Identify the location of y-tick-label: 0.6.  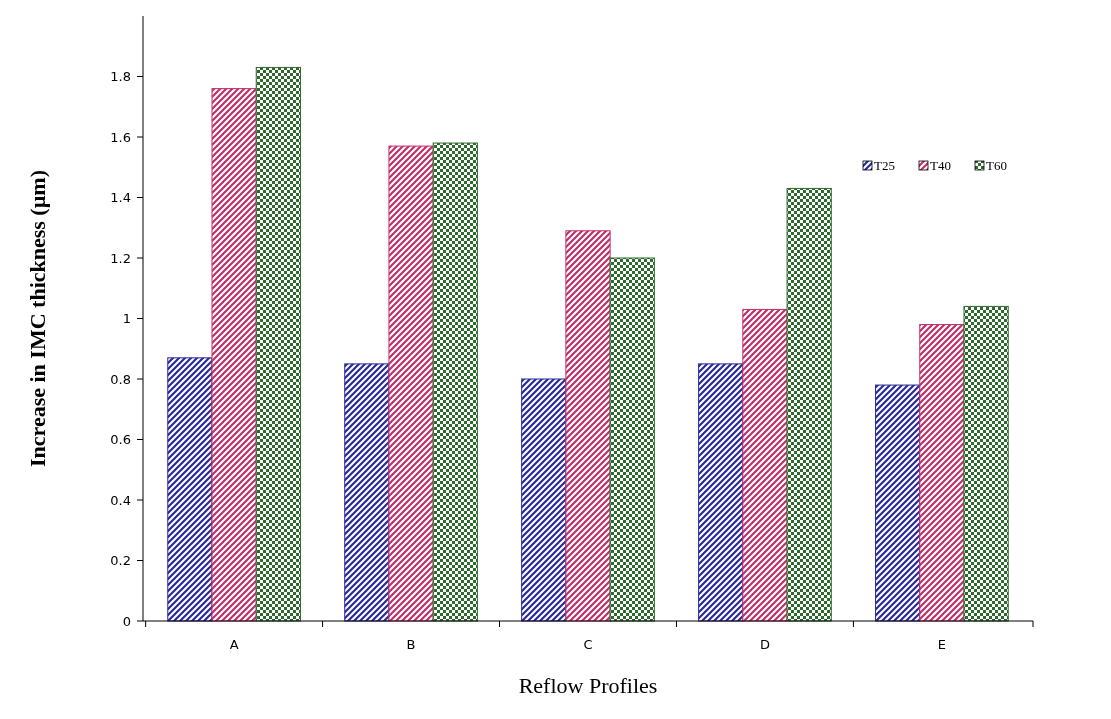
(120, 440).